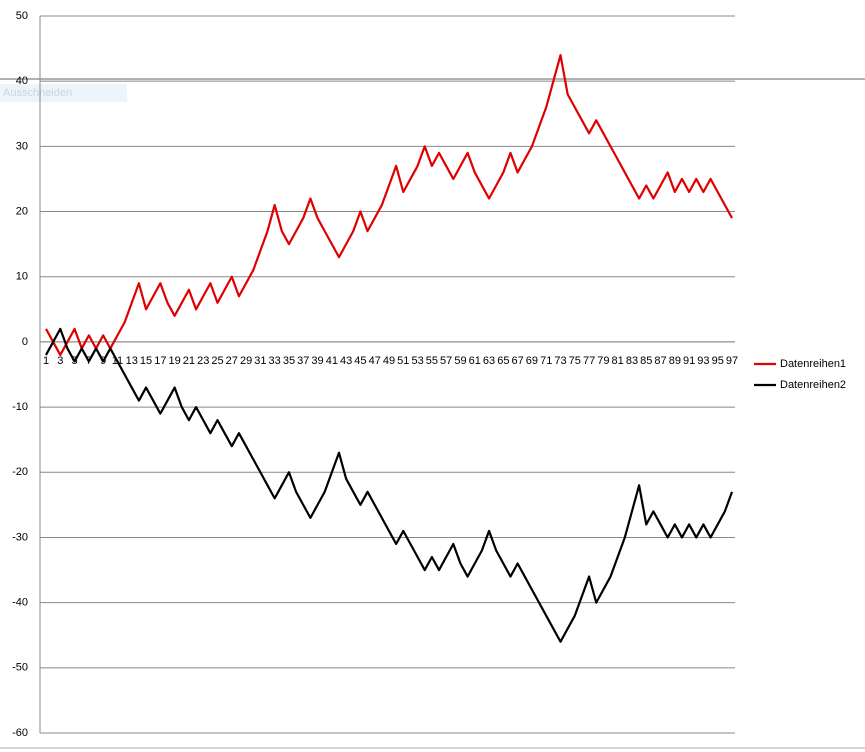 This screenshot has height=752, width=865. What do you see at coordinates (489, 361) in the screenshot?
I see `x-tick-label: 63` at bounding box center [489, 361].